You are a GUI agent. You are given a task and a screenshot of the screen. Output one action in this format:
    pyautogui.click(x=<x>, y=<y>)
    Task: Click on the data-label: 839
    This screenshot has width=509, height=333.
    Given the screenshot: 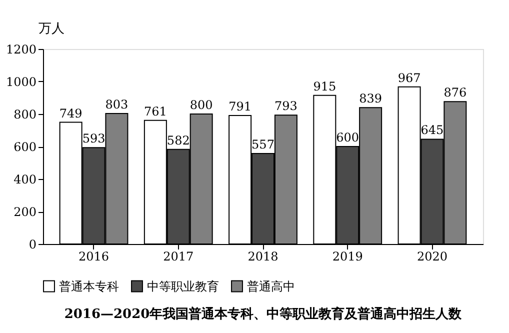 What is the action you would take?
    pyautogui.click(x=370, y=99)
    